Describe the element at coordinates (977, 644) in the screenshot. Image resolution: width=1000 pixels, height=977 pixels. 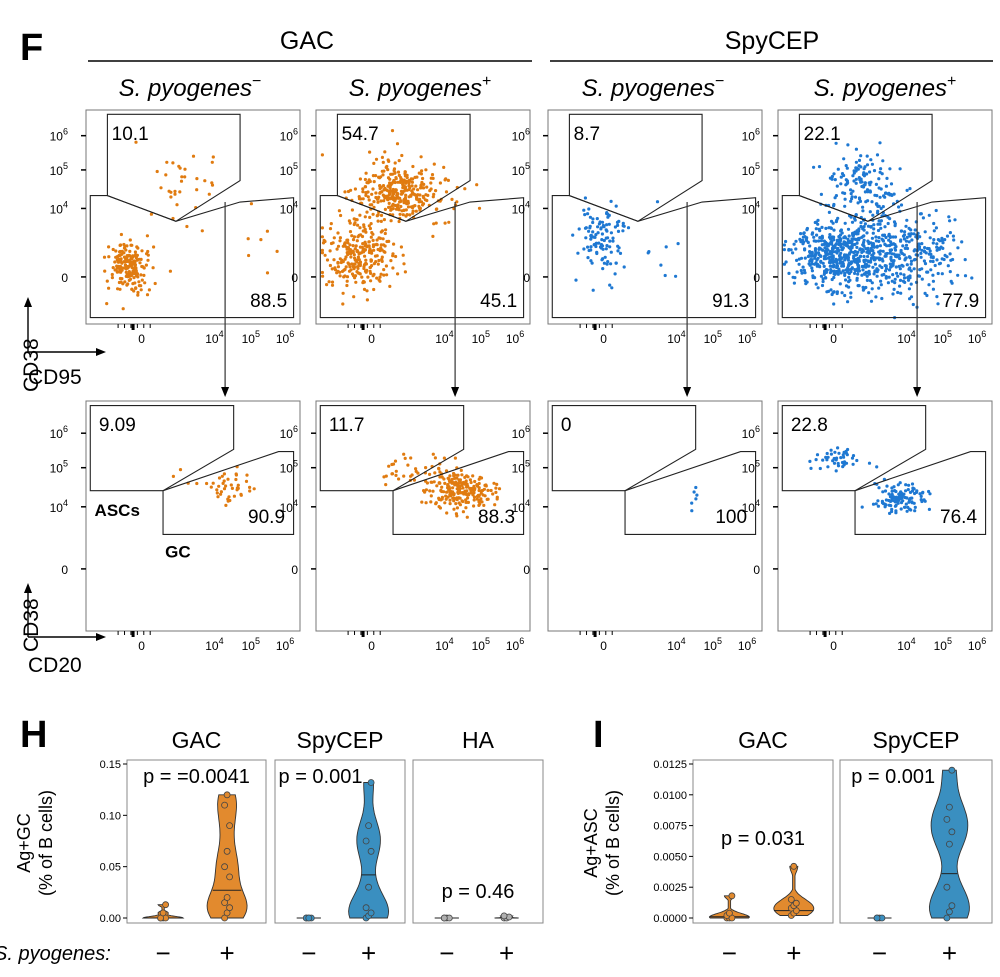
I see `x-tick-label-bottom-3: 106` at that location.